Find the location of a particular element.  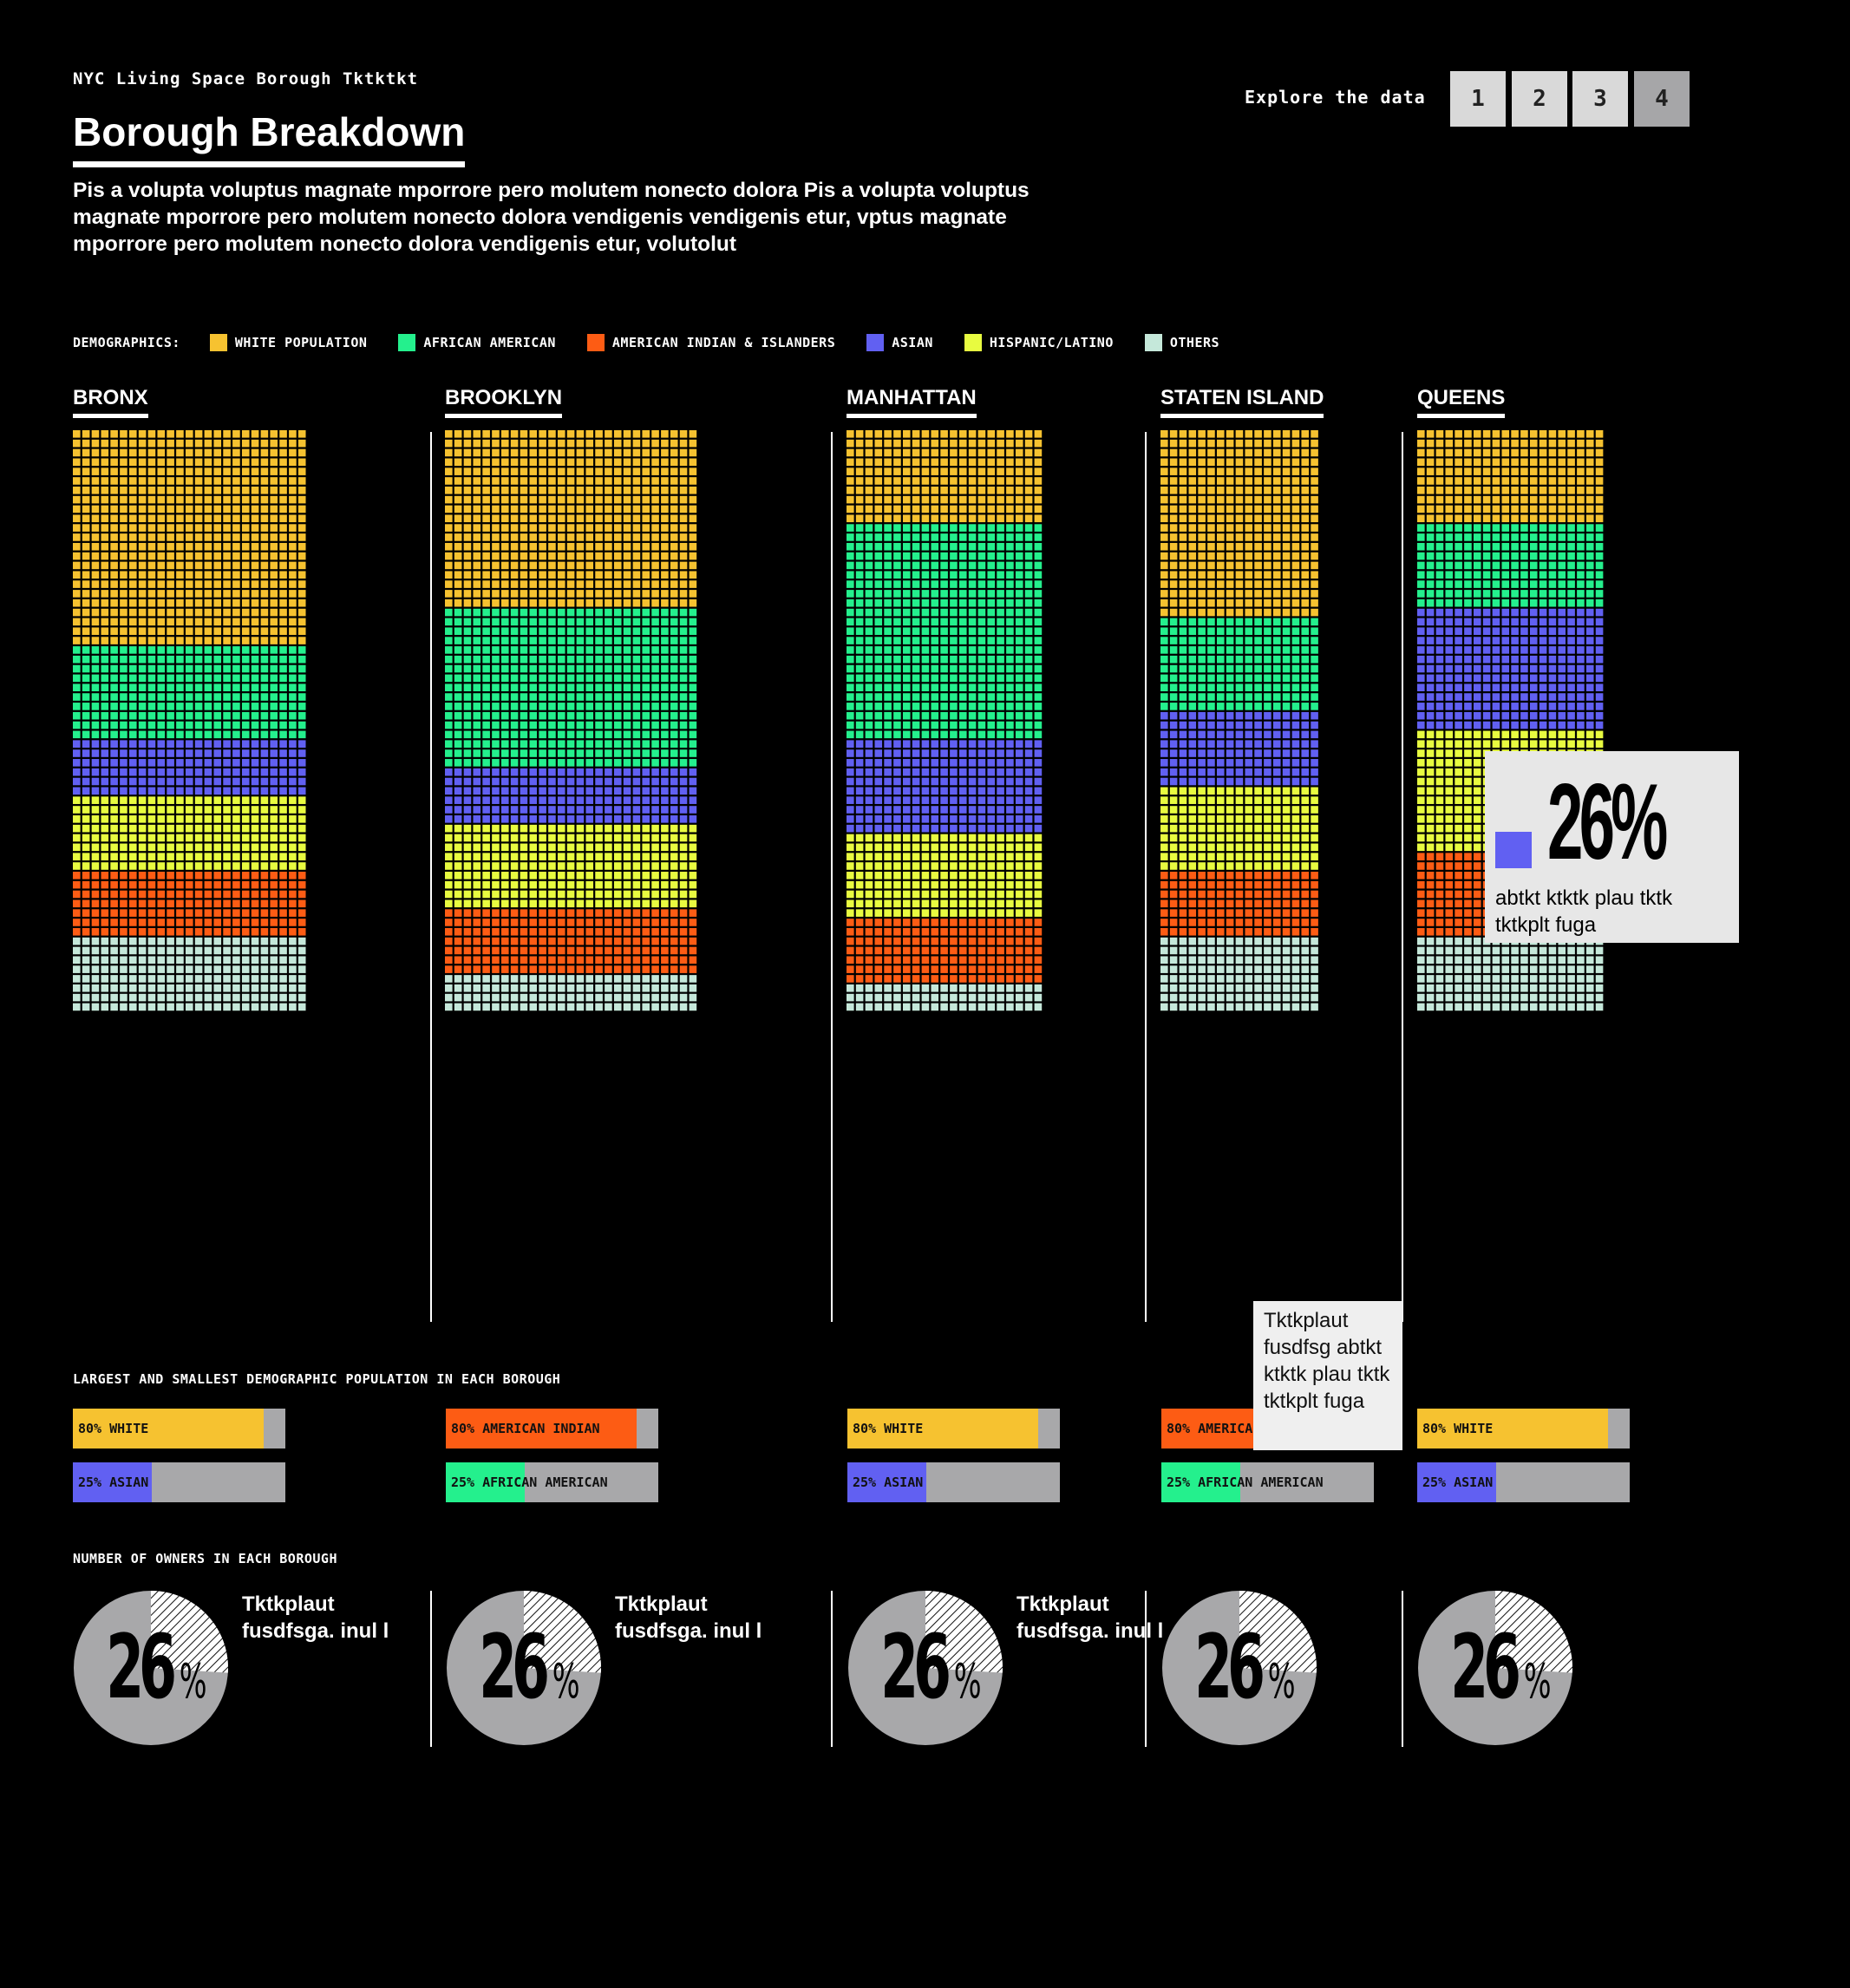

waffle-column-bronx is located at coordinates (189, 720).